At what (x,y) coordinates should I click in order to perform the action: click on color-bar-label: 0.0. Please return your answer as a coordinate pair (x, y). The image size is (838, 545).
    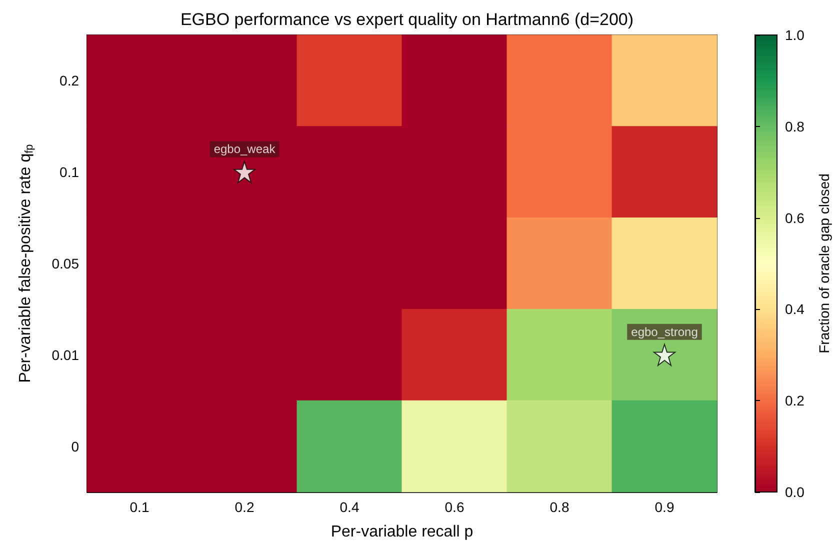
    Looking at the image, I should click on (795, 492).